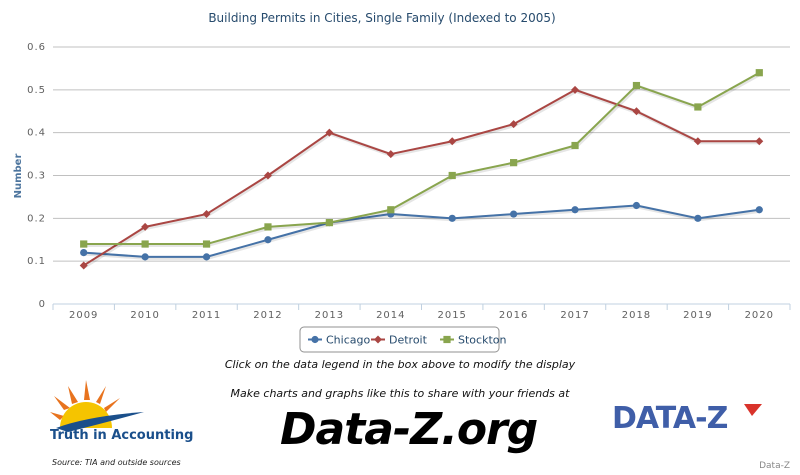 The width and height of the screenshot is (800, 475). Describe the element at coordinates (36, 90) in the screenshot. I see `y-tick-label: 0.5` at that location.